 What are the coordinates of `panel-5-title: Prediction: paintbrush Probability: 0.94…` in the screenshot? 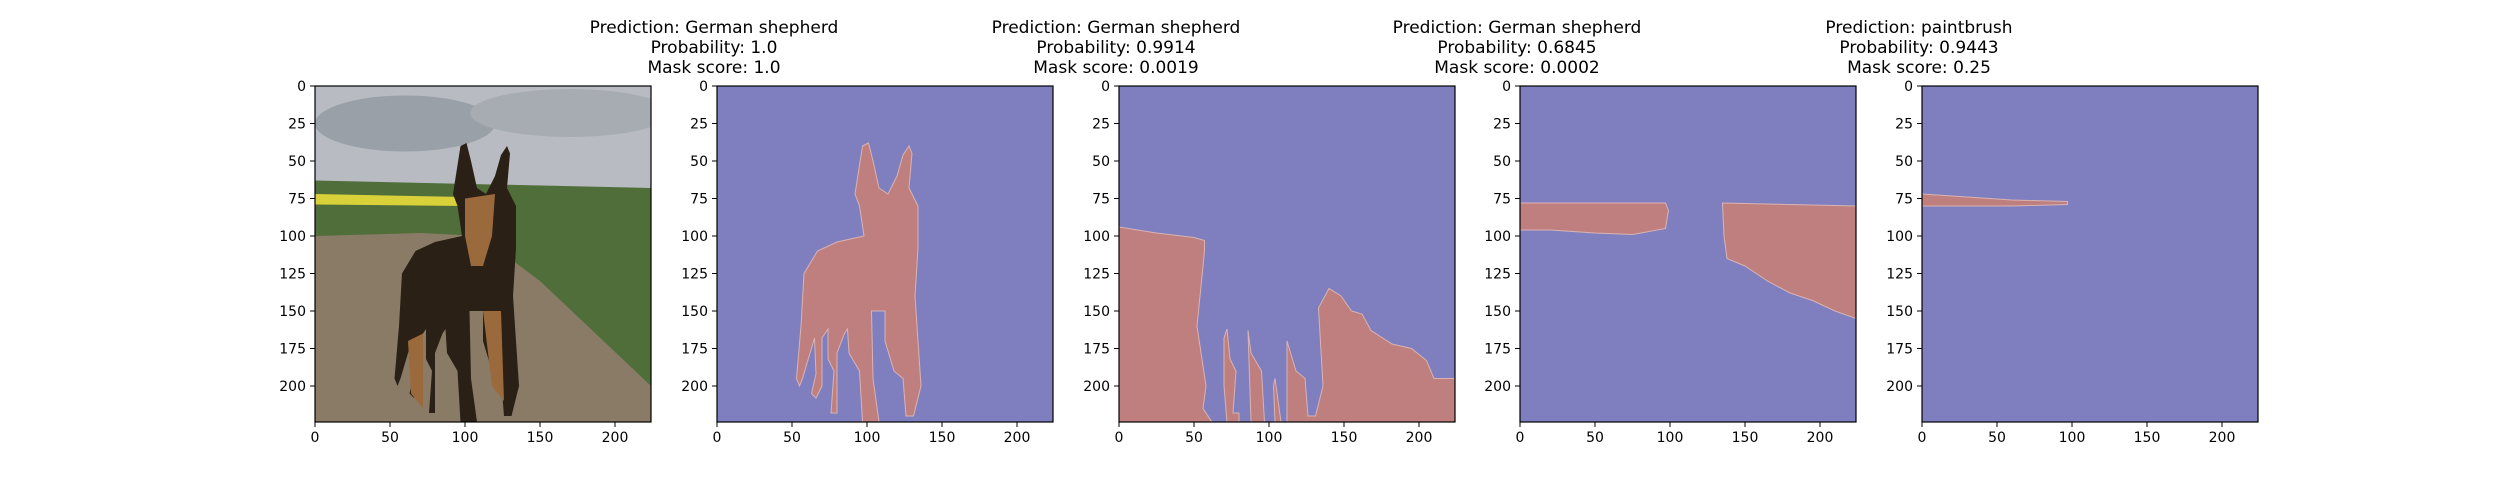 It's located at (1919, 48).